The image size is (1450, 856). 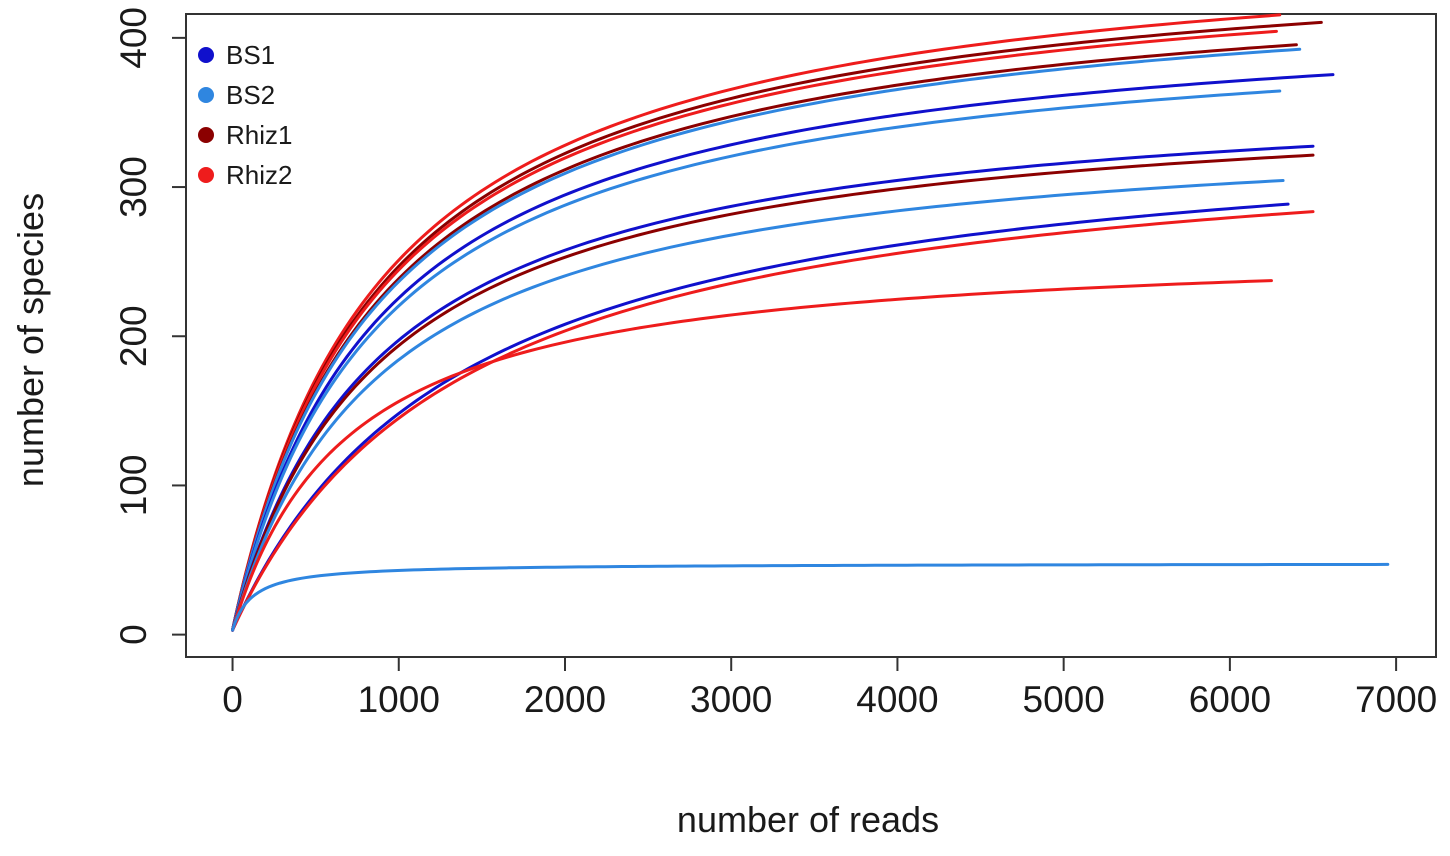 I want to click on legend: BS1 BS2 Rhiz1 Rhiz2, so click(x=245, y=115).